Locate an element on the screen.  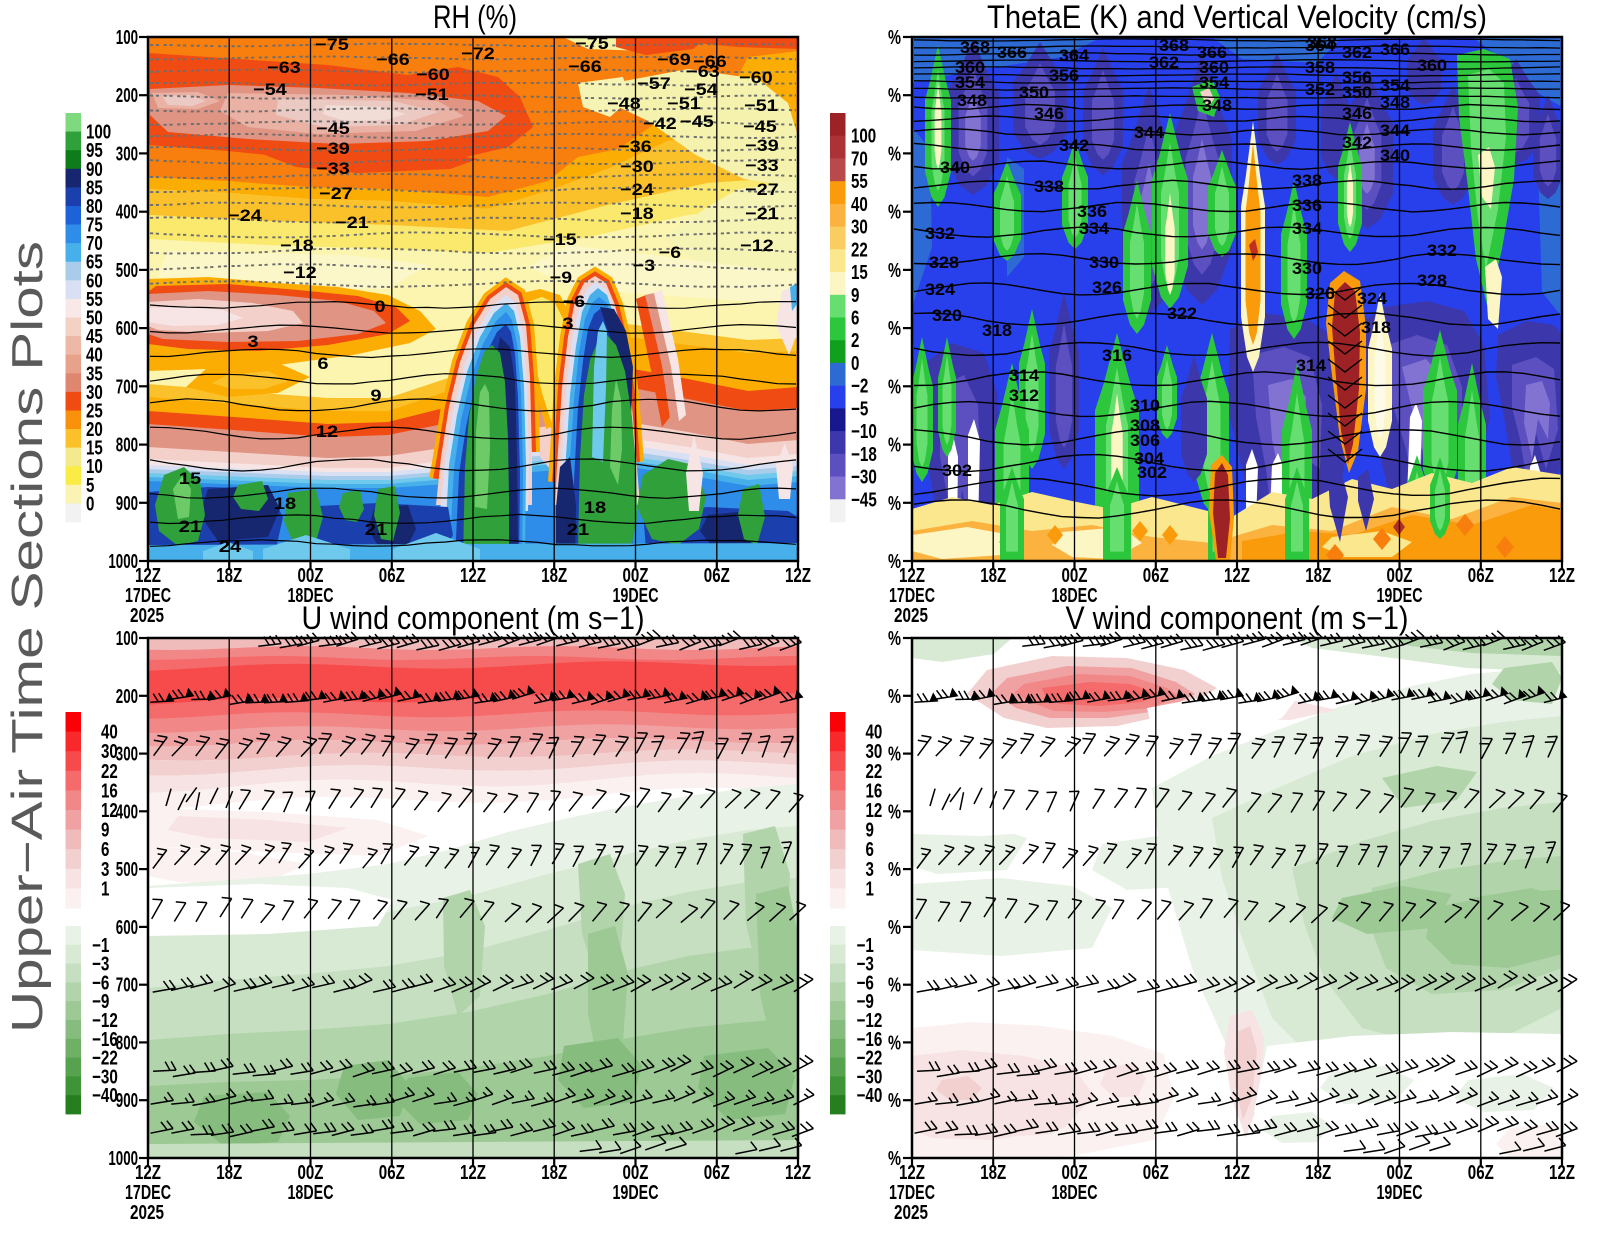
svg-text: −5 is located at coordinates (859, 409).